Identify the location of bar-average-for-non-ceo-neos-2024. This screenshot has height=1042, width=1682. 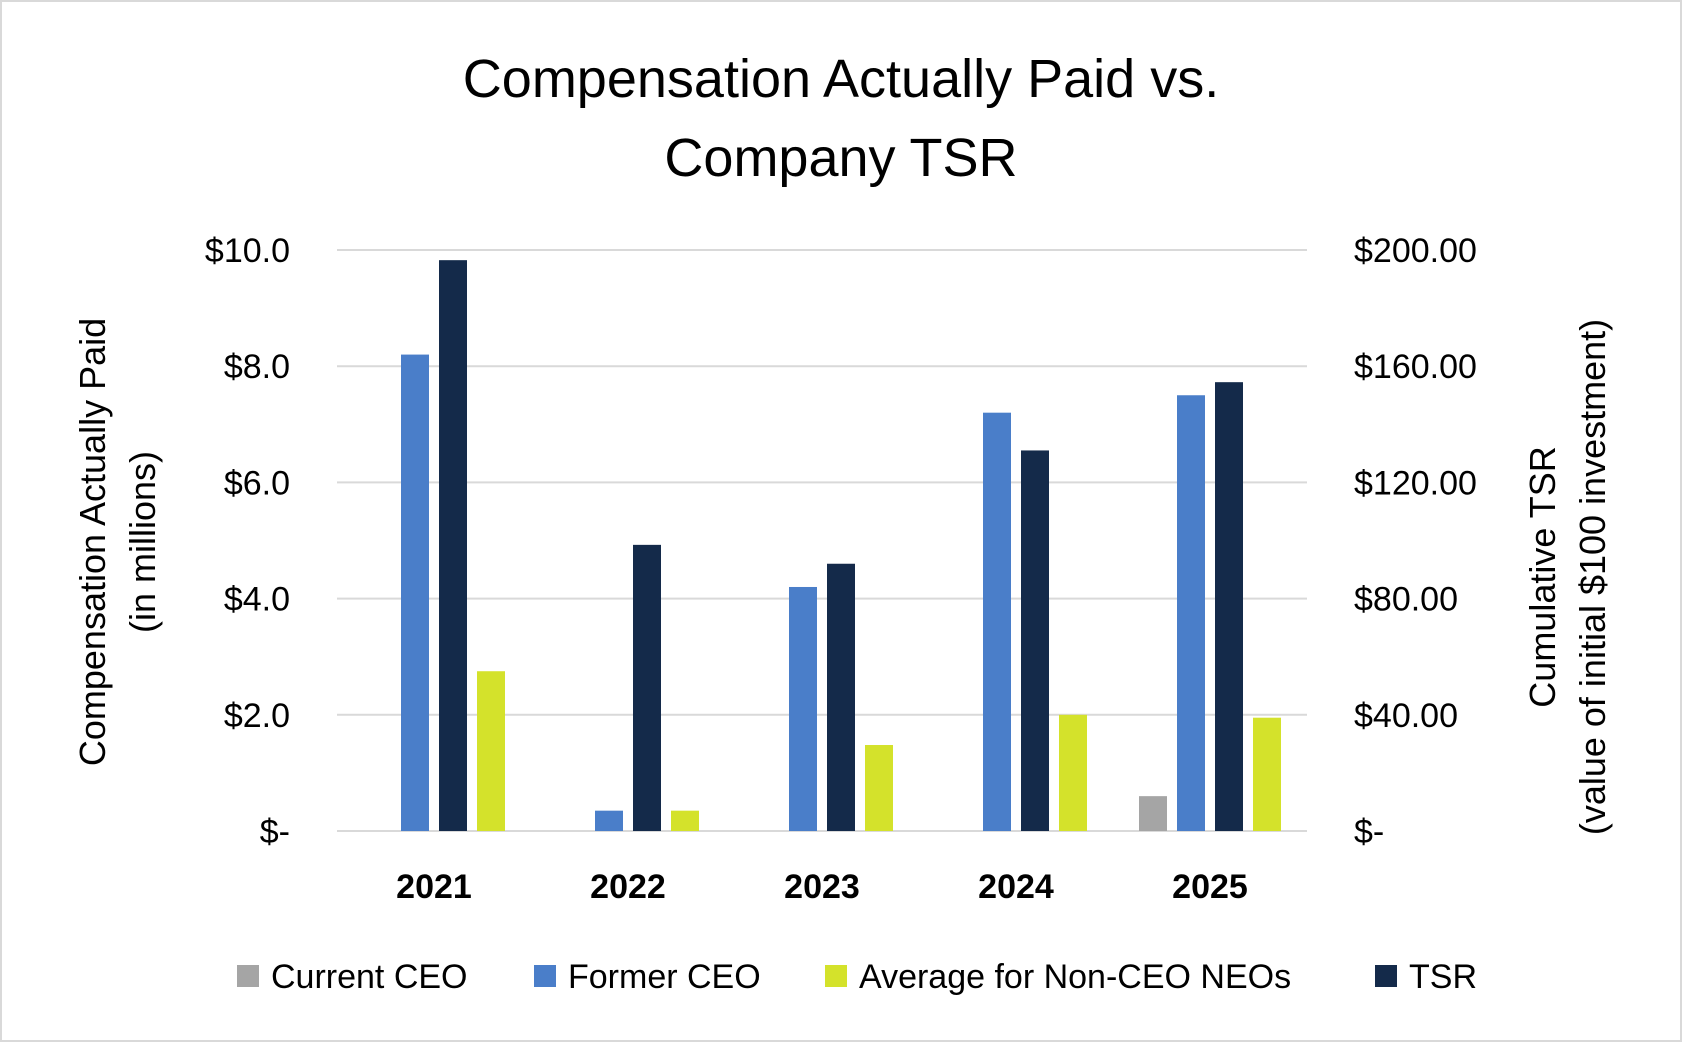
(1073, 772).